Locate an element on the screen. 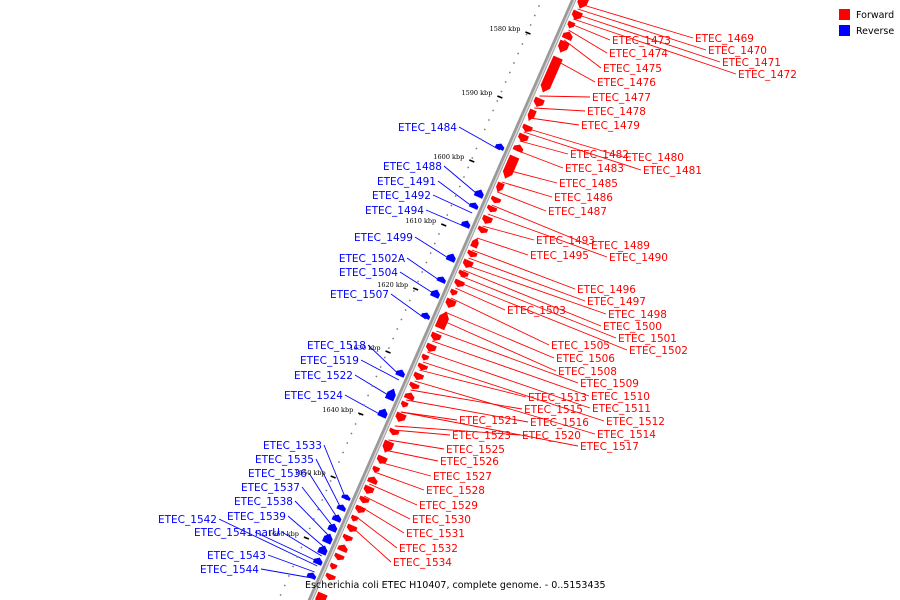 The height and width of the screenshot is (600, 900). gene-label-etec-1499: ETEC_1499 is located at coordinates (383, 238).